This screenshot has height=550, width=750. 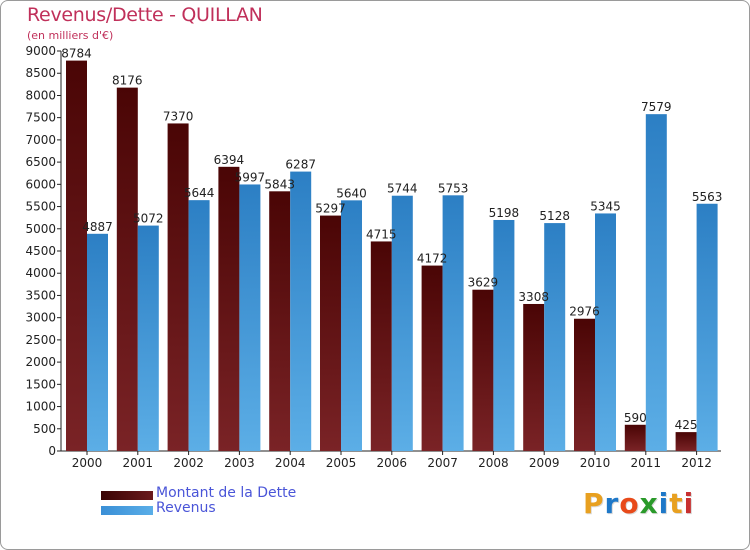 What do you see at coordinates (300, 165) in the screenshot?
I see `data-label-revenus: 6287` at bounding box center [300, 165].